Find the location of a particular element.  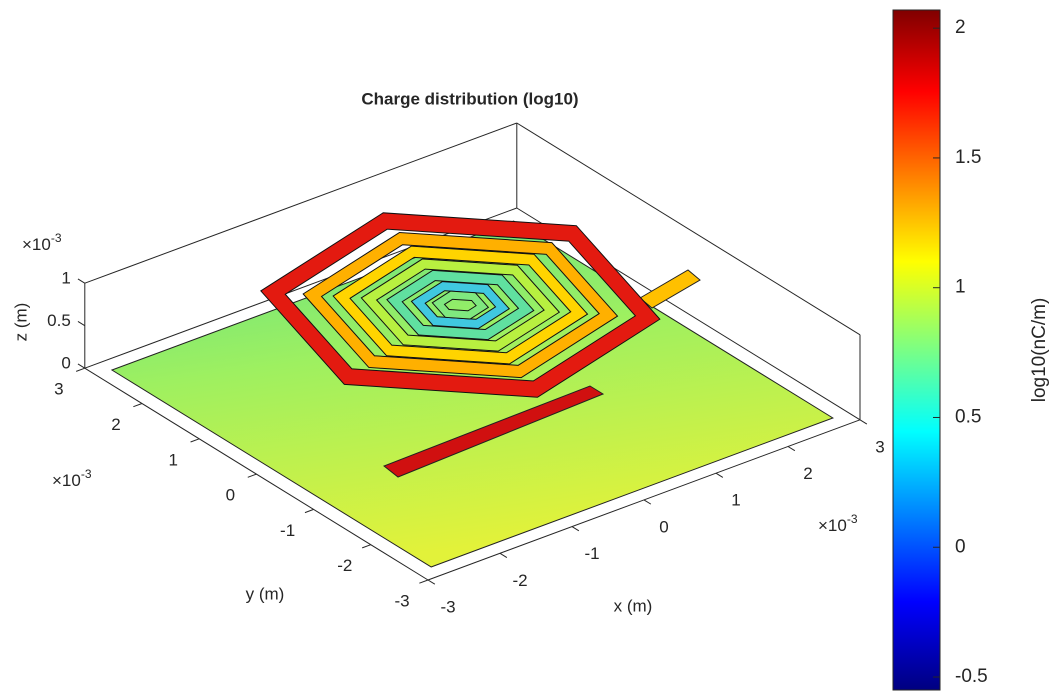

x-tick-label: -1 is located at coordinates (591, 553).